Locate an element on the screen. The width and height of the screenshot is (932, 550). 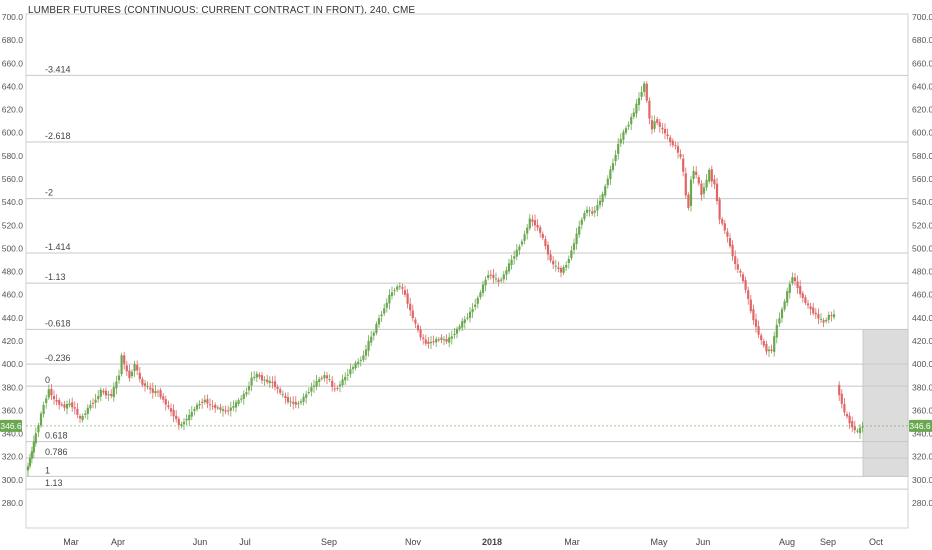
y-tick-left: 420.0 is located at coordinates (13, 341).